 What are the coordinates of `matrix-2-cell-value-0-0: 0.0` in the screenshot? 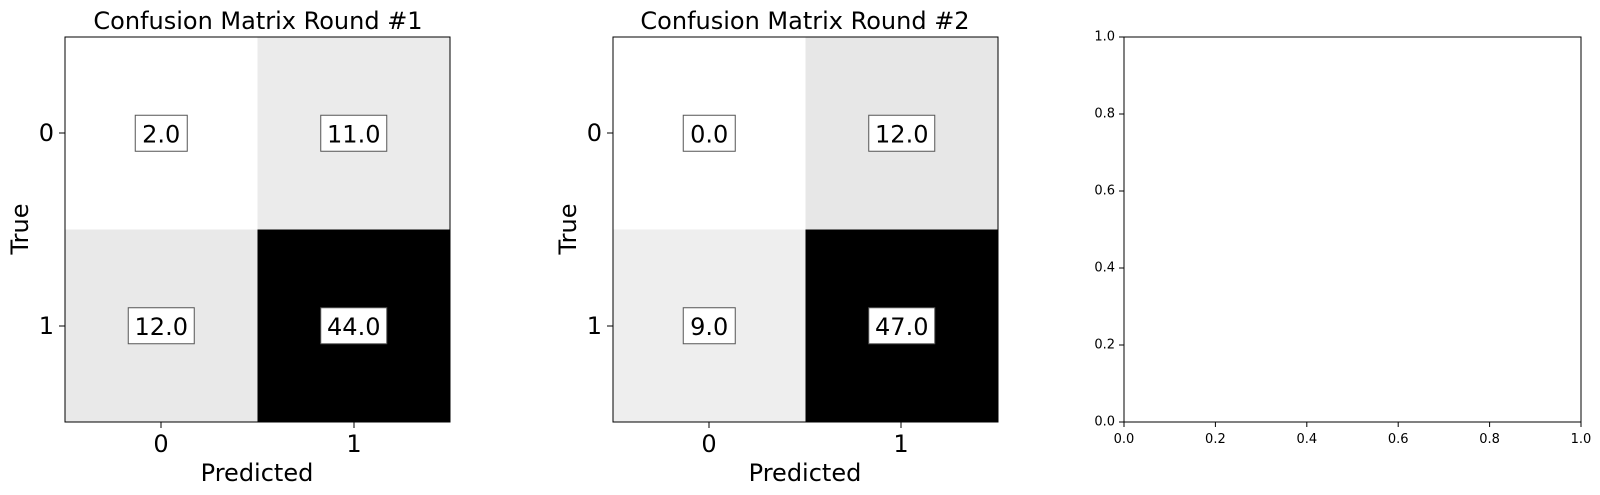 It's located at (709, 134).